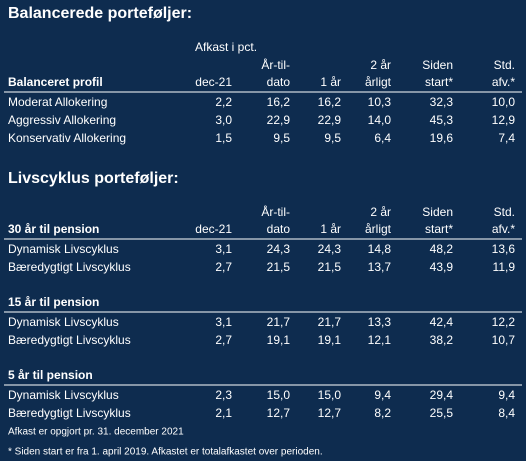  I want to click on cell: 25,5, so click(442, 413).